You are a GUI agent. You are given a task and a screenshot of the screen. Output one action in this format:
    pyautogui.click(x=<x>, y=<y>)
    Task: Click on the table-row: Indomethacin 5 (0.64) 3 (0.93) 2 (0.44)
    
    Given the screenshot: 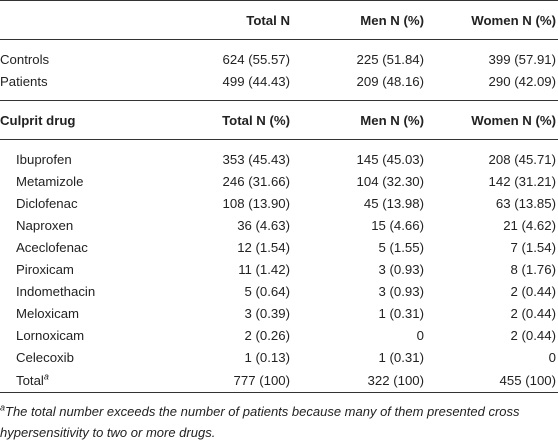 What is the action you would take?
    pyautogui.click(x=279, y=291)
    